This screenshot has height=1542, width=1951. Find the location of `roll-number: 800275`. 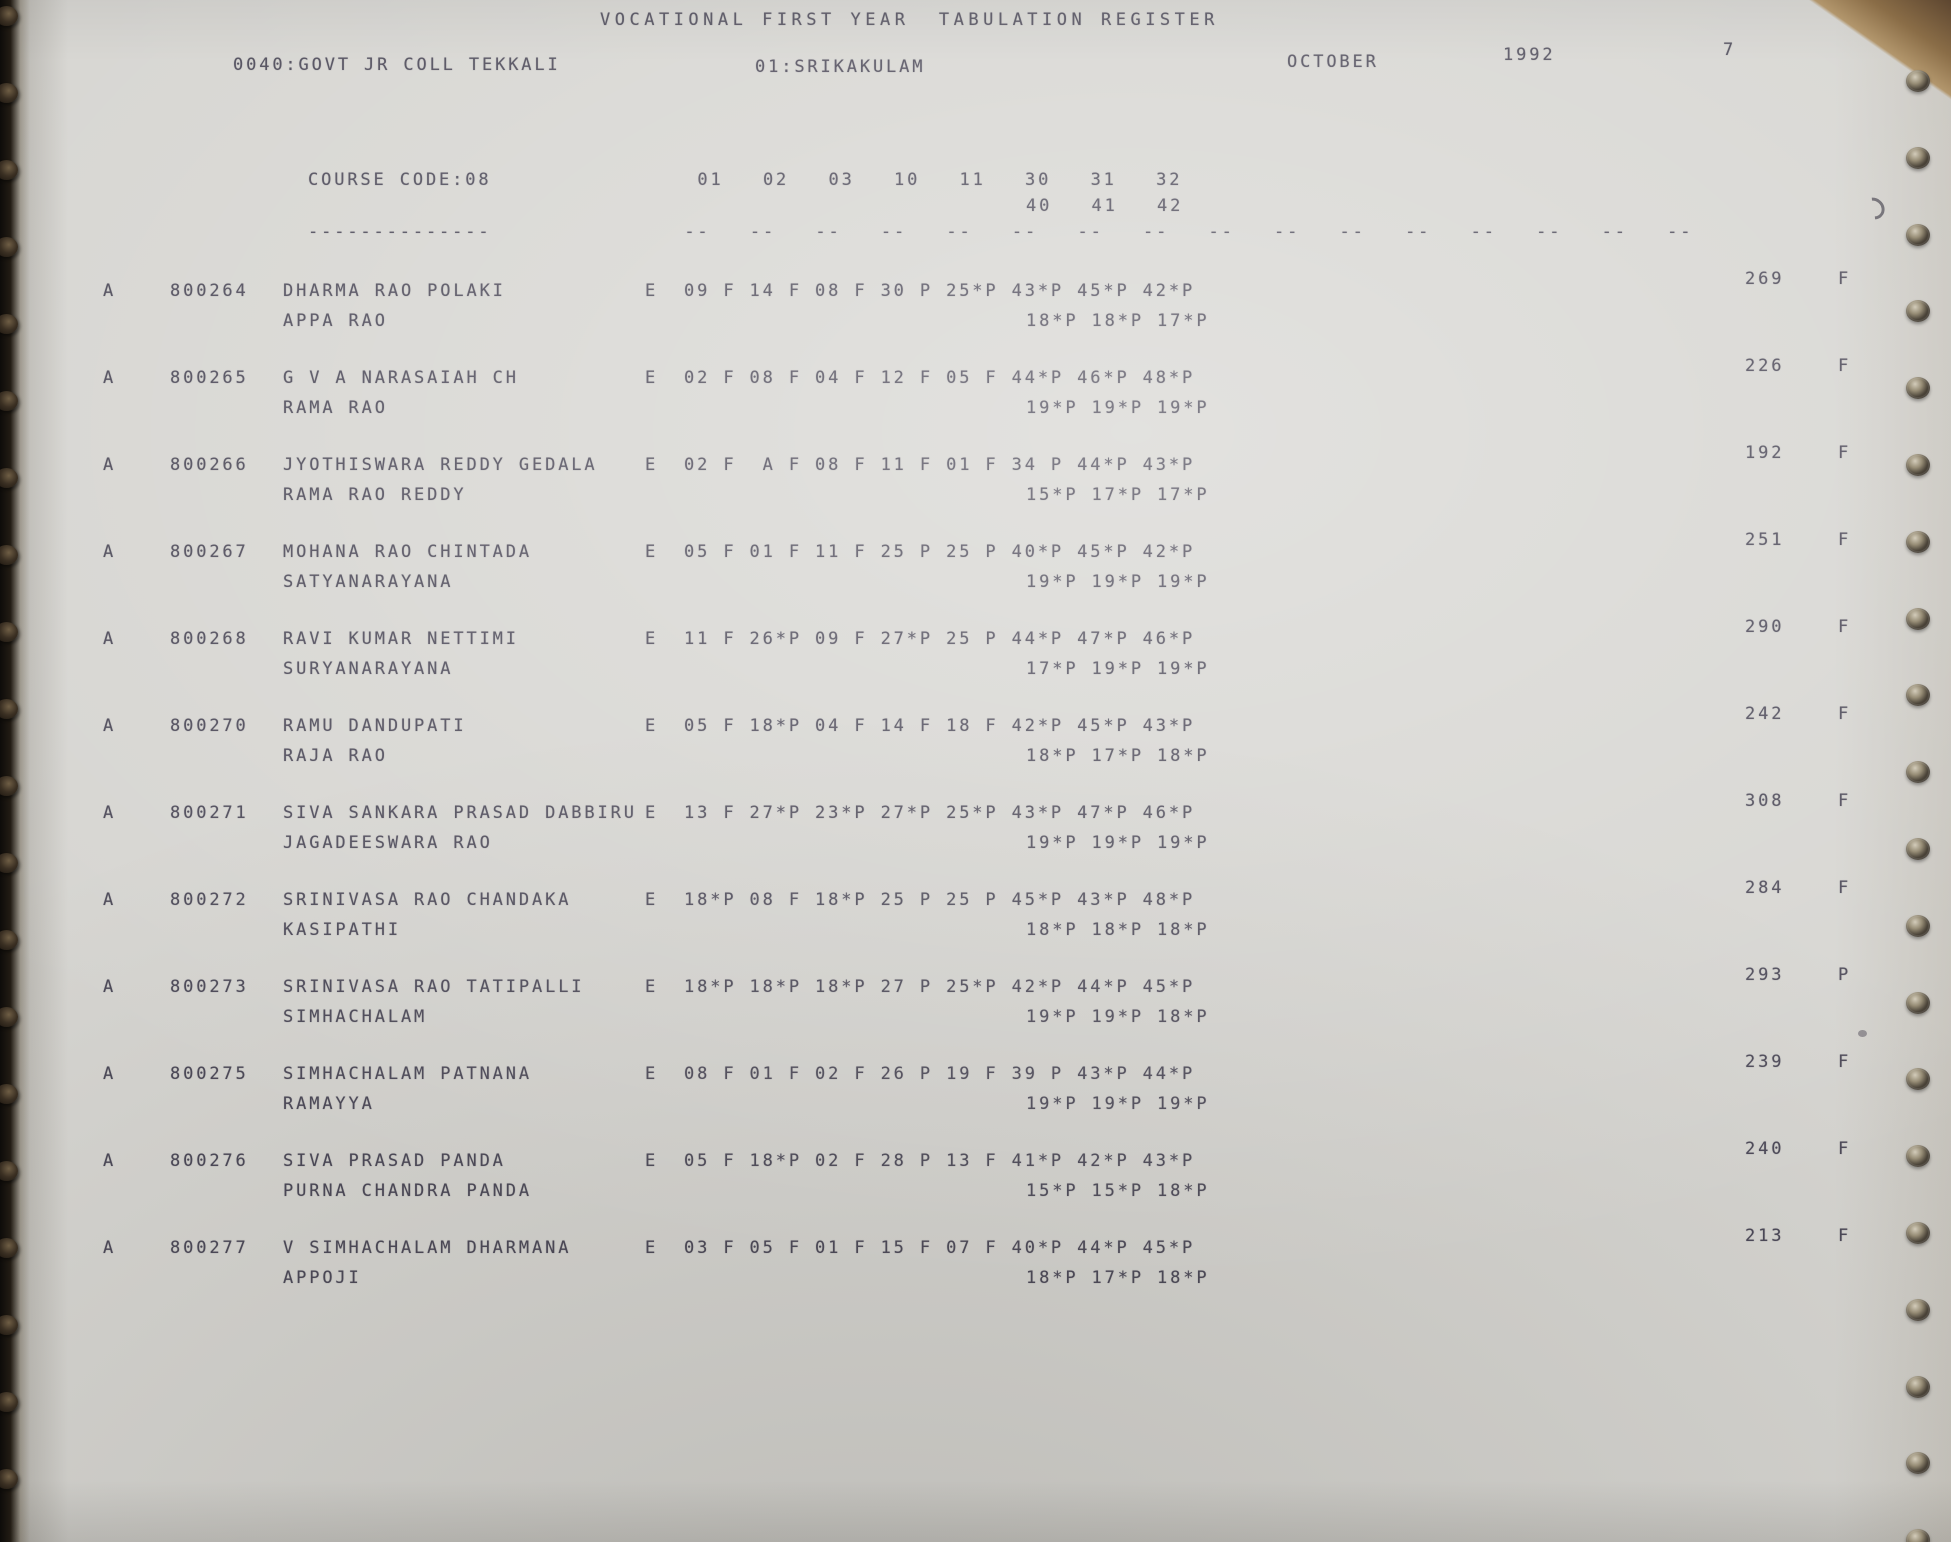

roll-number: 800275 is located at coordinates (209, 1074).